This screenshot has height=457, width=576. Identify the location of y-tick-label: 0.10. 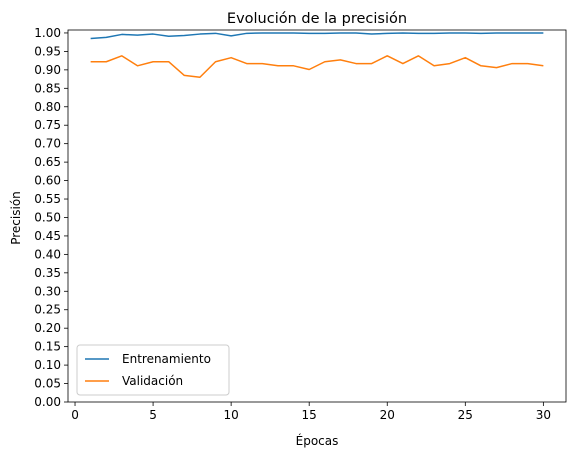
(47, 365).